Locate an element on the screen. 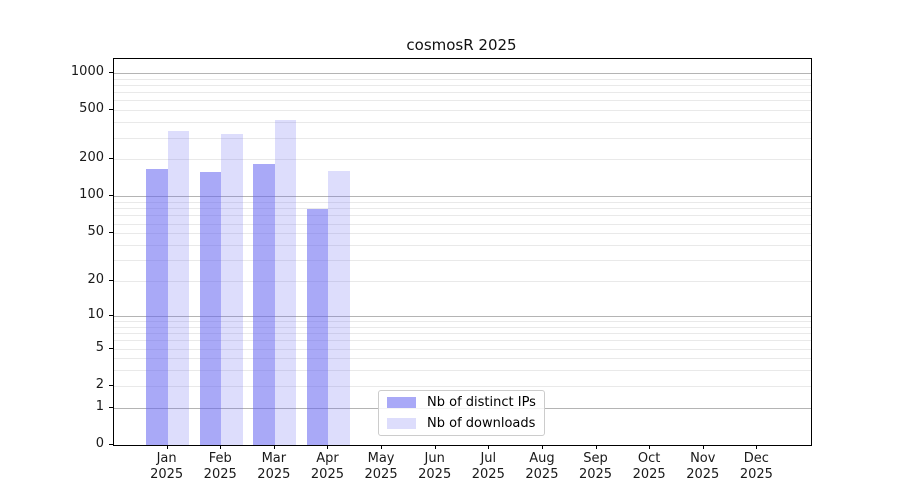 The height and width of the screenshot is (500, 900). x-axis-tick-label: Apr 2025 is located at coordinates (327, 466).